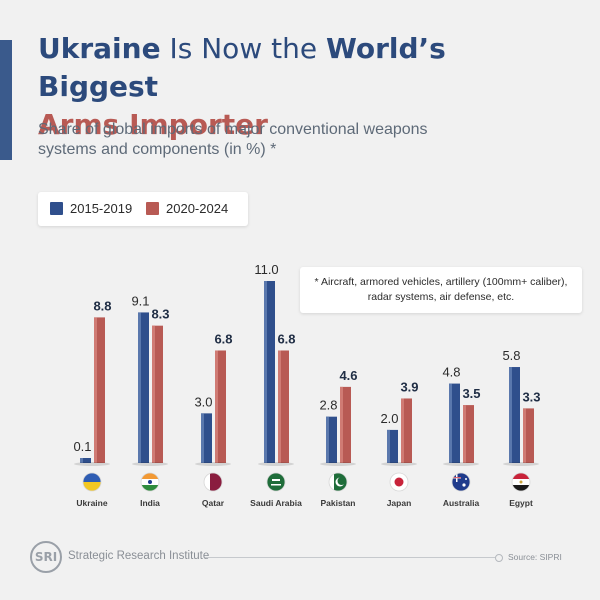 The width and height of the screenshot is (600, 600). Describe the element at coordinates (157, 394) in the screenshot. I see `bar-2020-2024-india` at that location.